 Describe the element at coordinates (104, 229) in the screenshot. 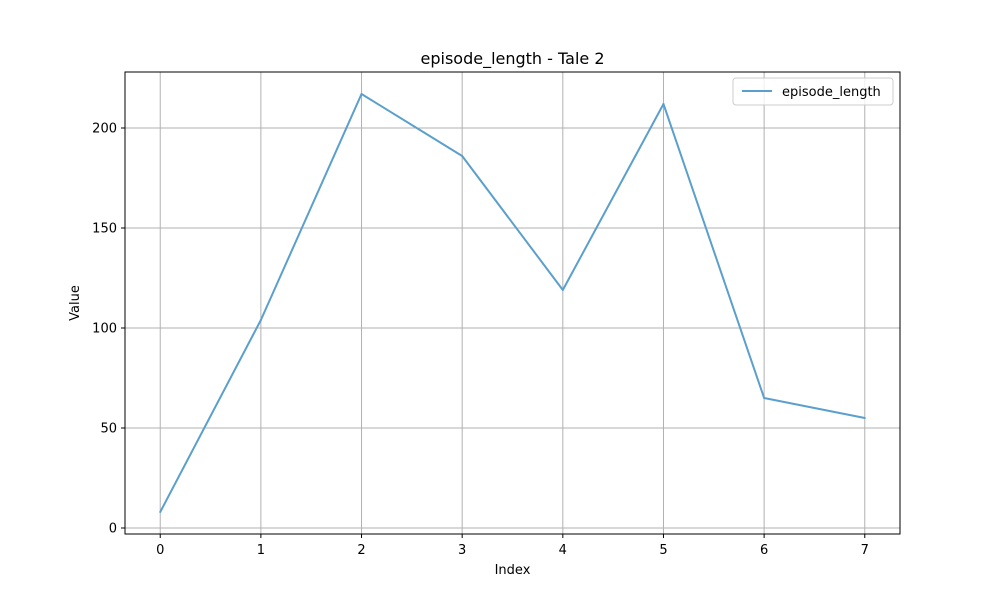

I see `y-tick-label: 150` at that location.